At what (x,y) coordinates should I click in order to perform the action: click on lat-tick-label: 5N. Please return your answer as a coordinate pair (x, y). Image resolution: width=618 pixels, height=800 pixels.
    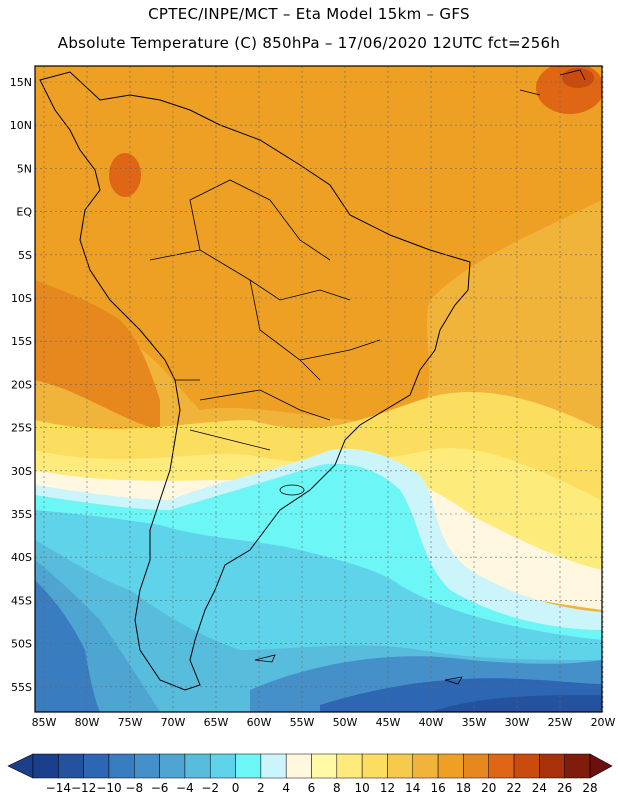
    Looking at the image, I should click on (24, 168).